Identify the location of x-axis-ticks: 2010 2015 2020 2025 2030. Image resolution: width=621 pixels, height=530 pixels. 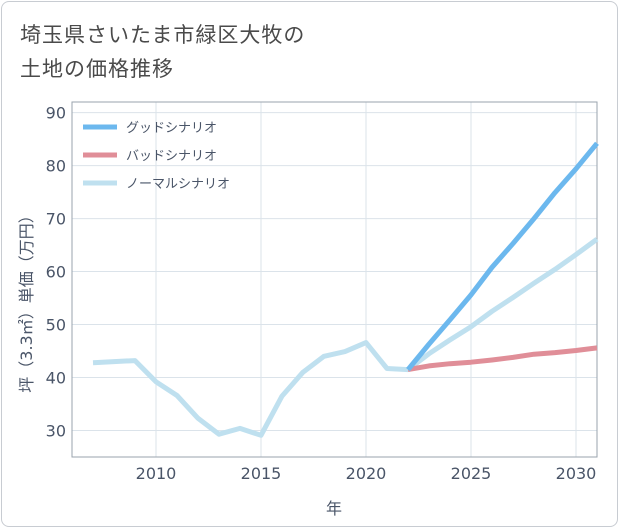
(366, 473).